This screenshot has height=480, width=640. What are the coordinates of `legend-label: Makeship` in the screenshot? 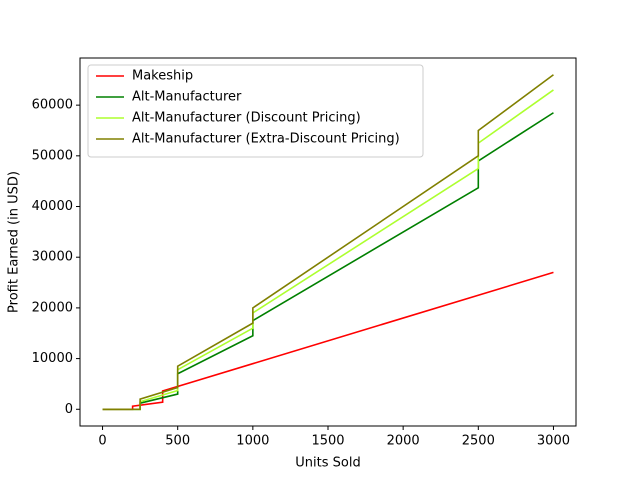 It's located at (162, 76).